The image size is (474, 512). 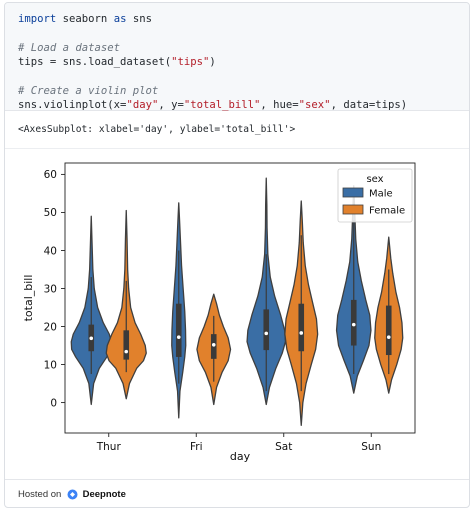 What do you see at coordinates (371, 447) in the screenshot?
I see `x-tick-label: Sun` at bounding box center [371, 447].